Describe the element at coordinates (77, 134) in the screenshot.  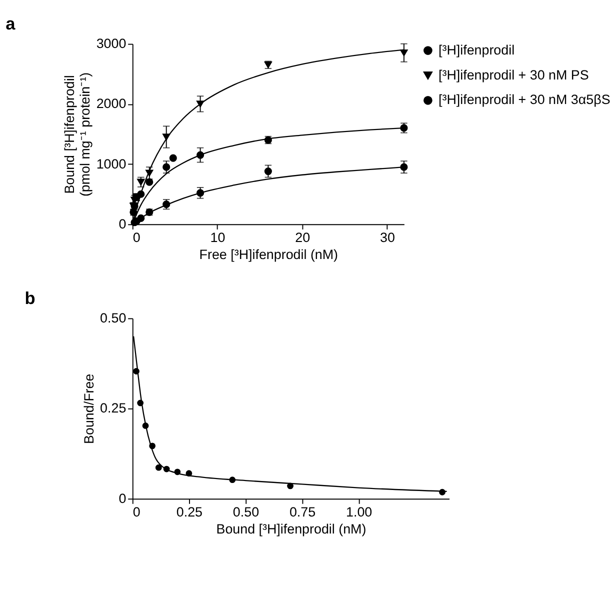
I see `y-axis-title: Bound [³H]ifenprodil (pmol mg⁻¹ protein⁻¹)` at that location.